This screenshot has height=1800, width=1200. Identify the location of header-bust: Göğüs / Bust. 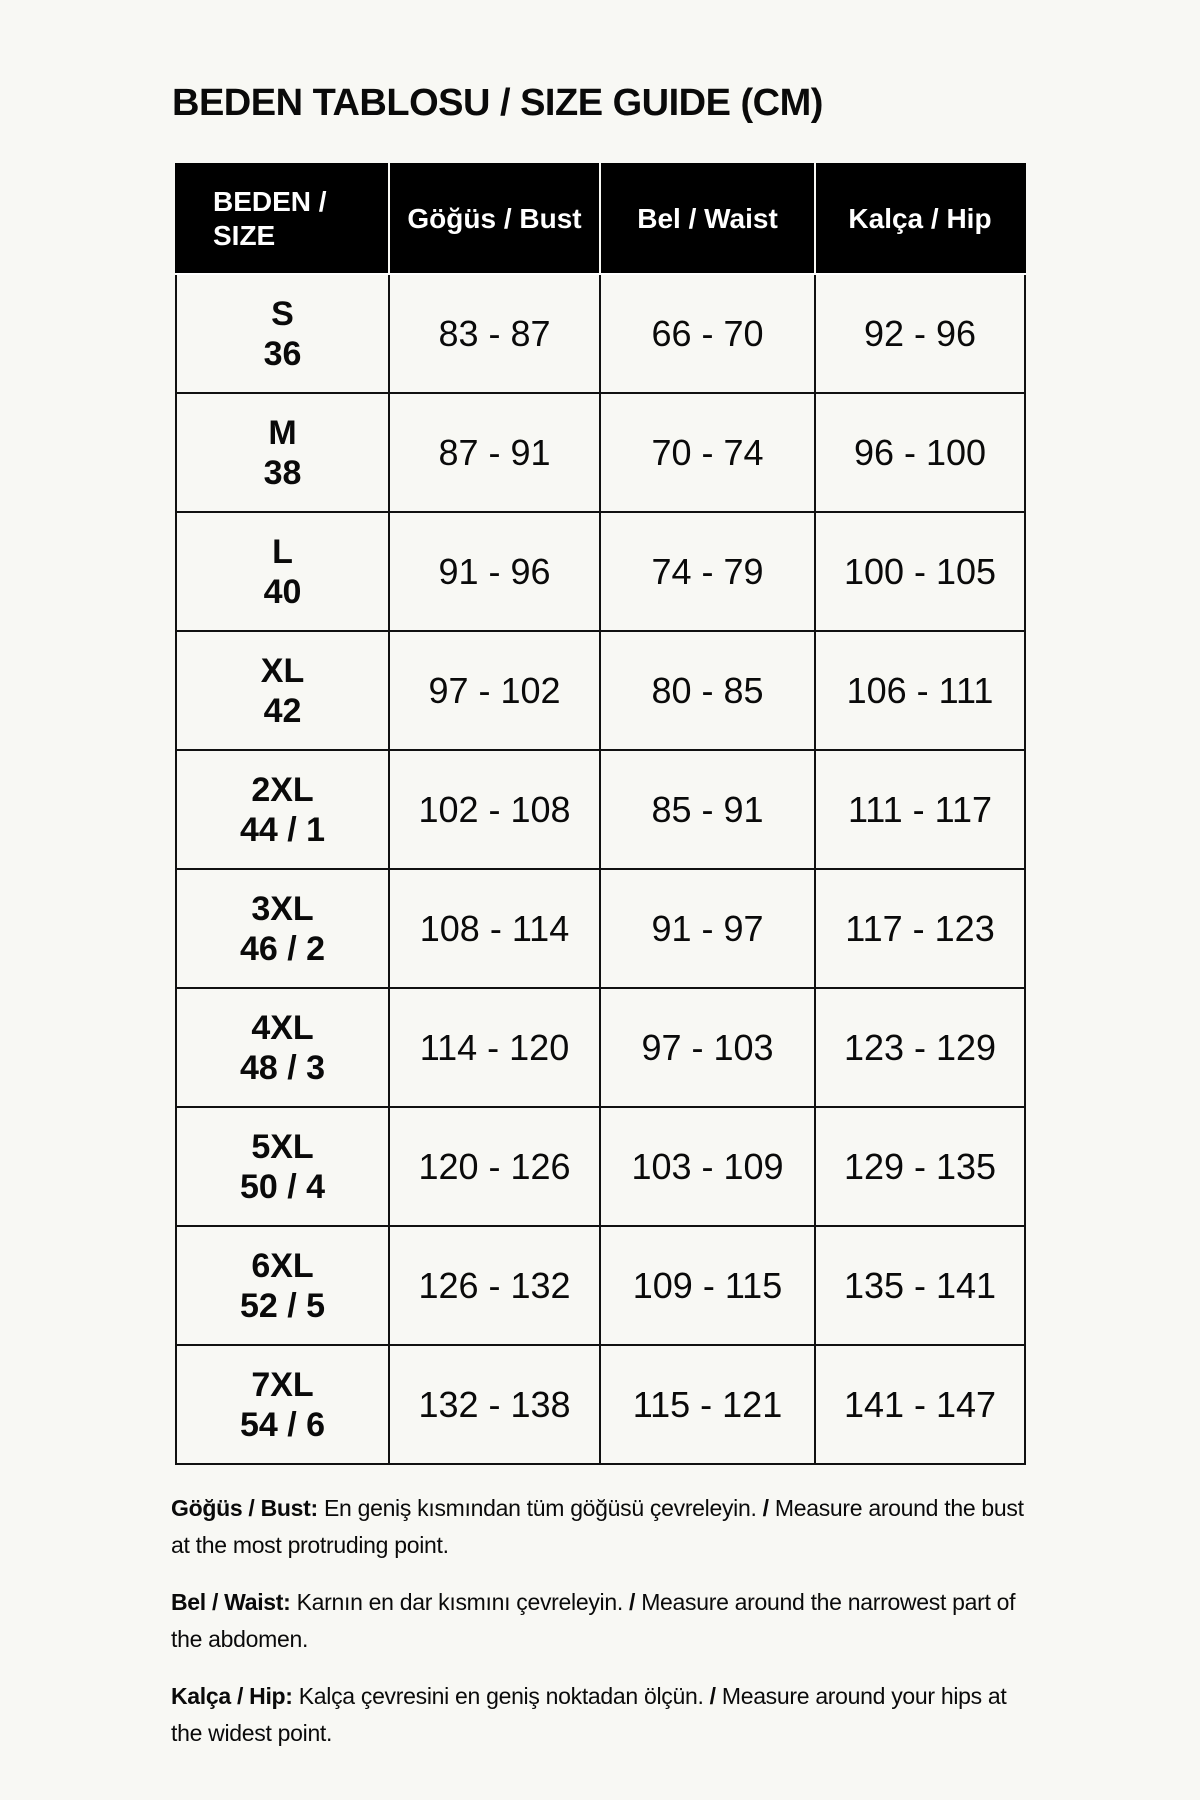
(494, 219).